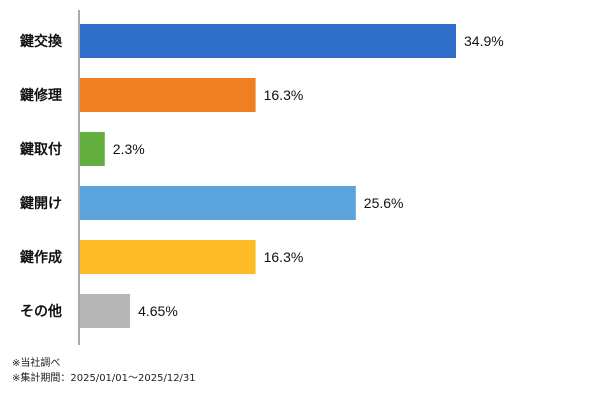 Image resolution: width=600 pixels, height=400 pixels. What do you see at coordinates (41, 95) in the screenshot?
I see `category-label: 鍵修理` at bounding box center [41, 95].